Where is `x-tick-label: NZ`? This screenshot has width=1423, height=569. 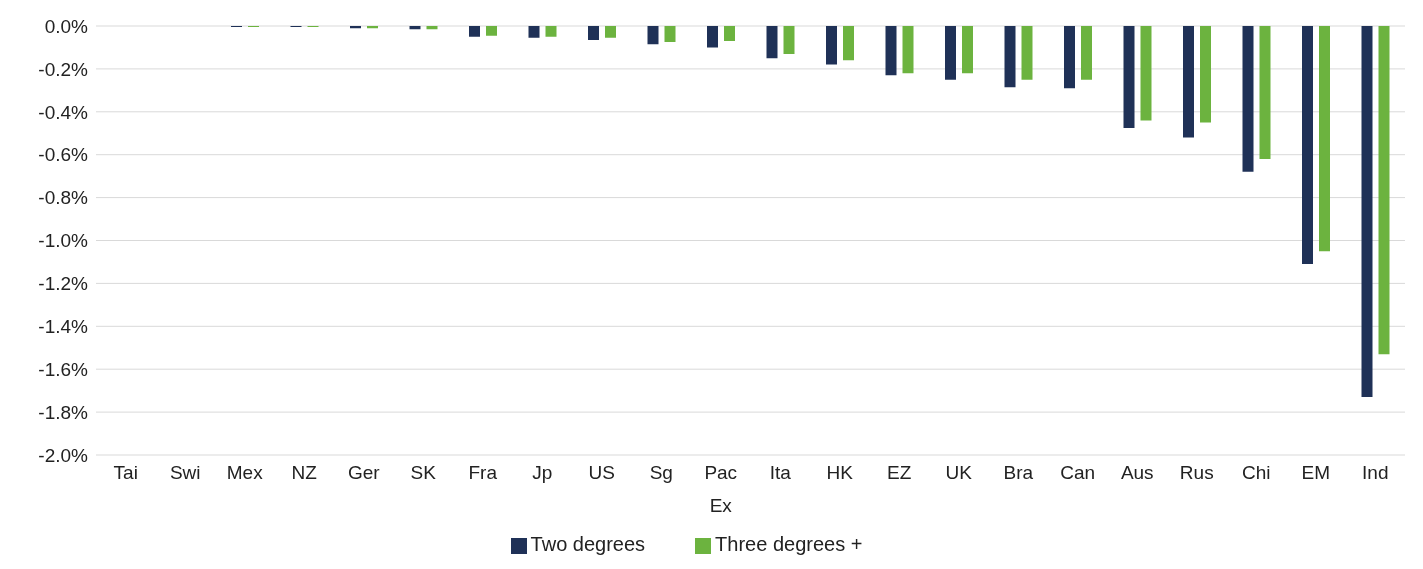
x-tick-label: NZ is located at coordinates (304, 472).